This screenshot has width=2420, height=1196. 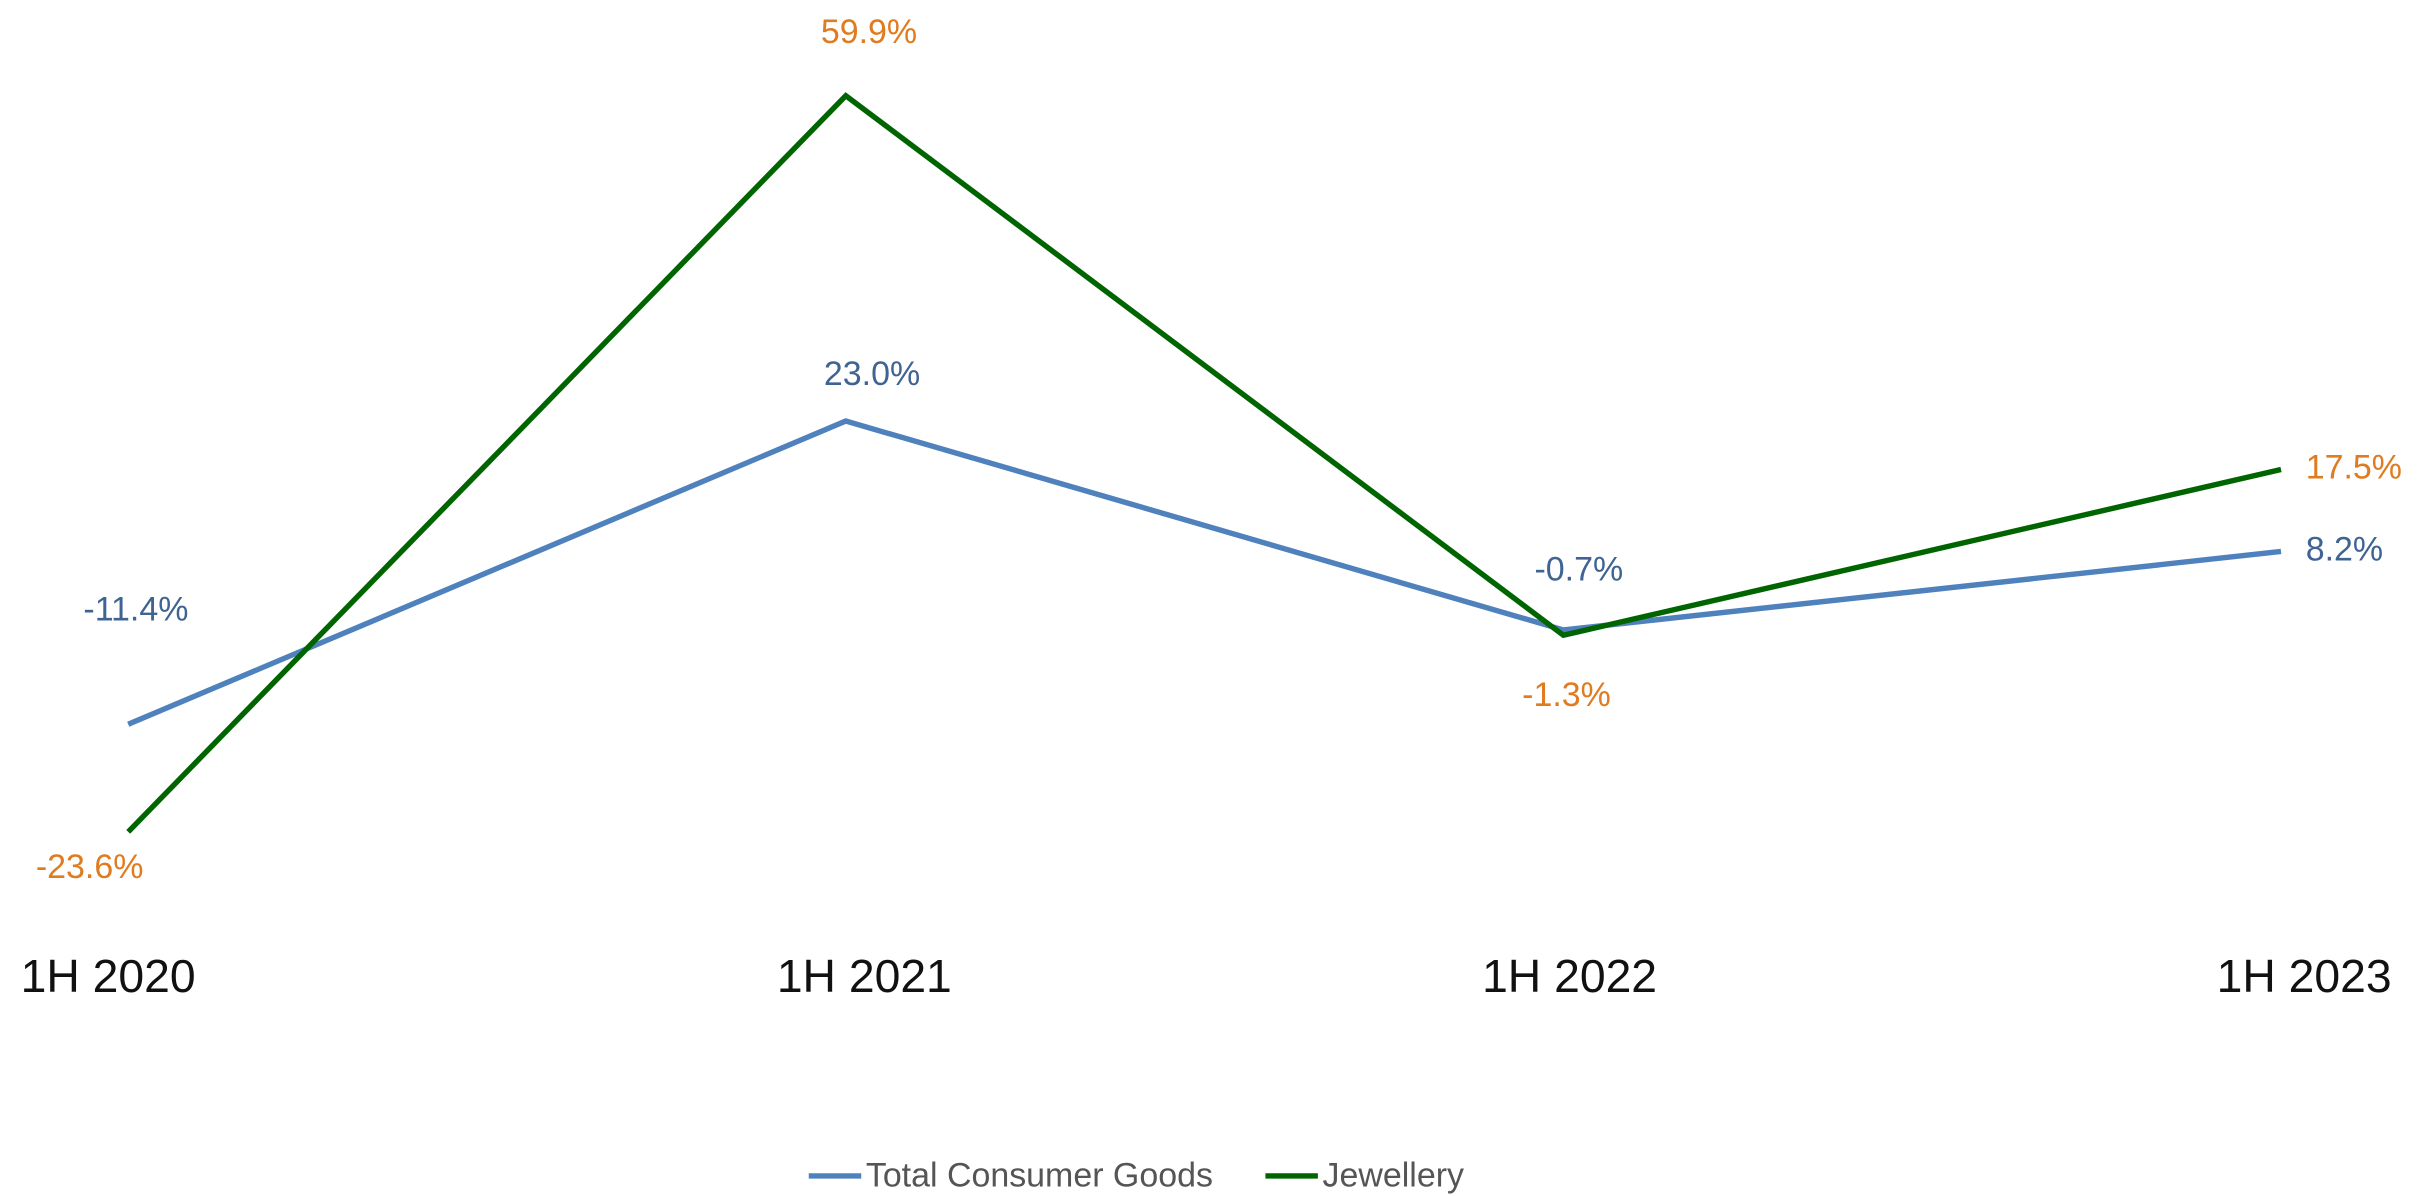 What do you see at coordinates (2344, 549) in the screenshot?
I see `data-label: 8.2%` at bounding box center [2344, 549].